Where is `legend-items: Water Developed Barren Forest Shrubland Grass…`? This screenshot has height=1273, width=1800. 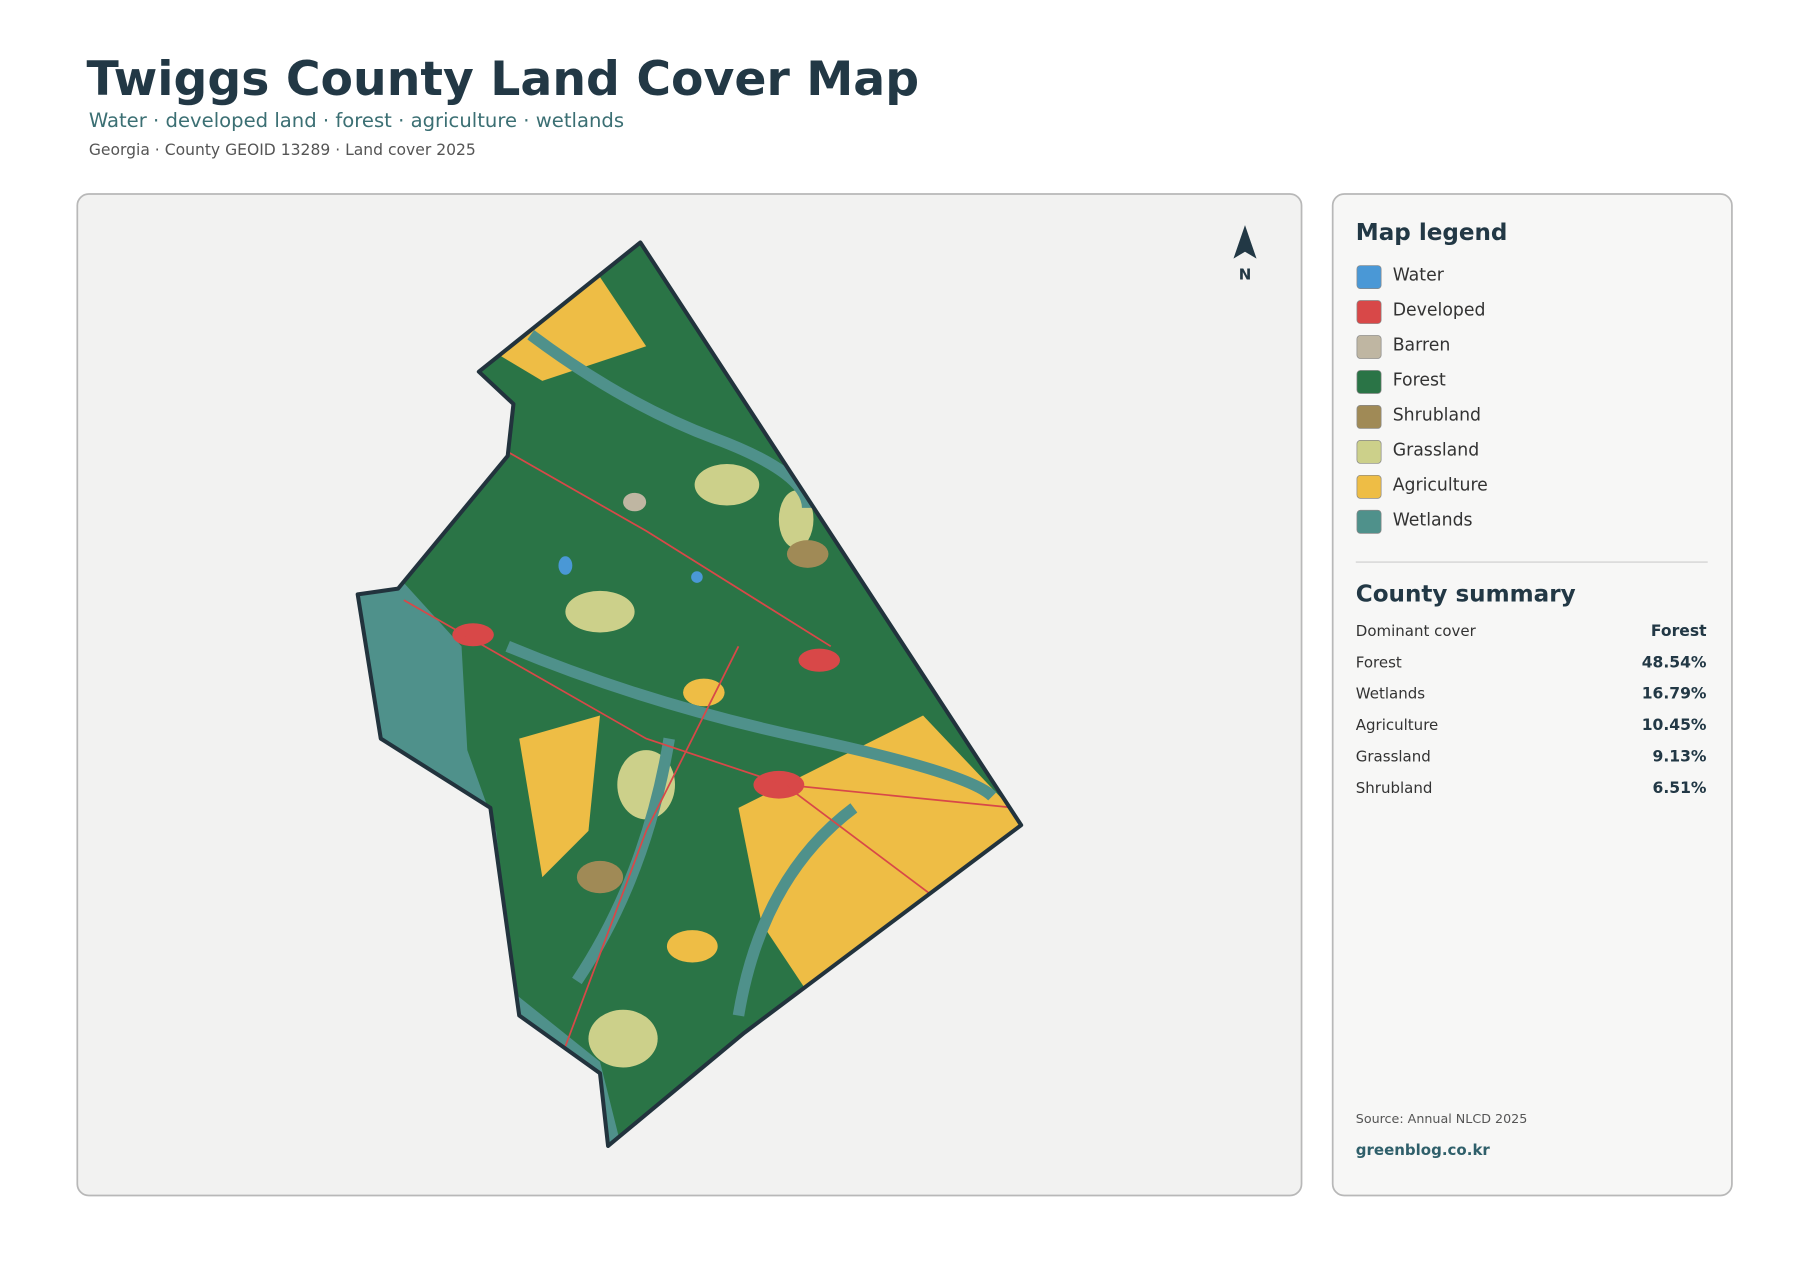 legend-items: Water Developed Barren Forest Shrubland Grass… is located at coordinates (1422, 399).